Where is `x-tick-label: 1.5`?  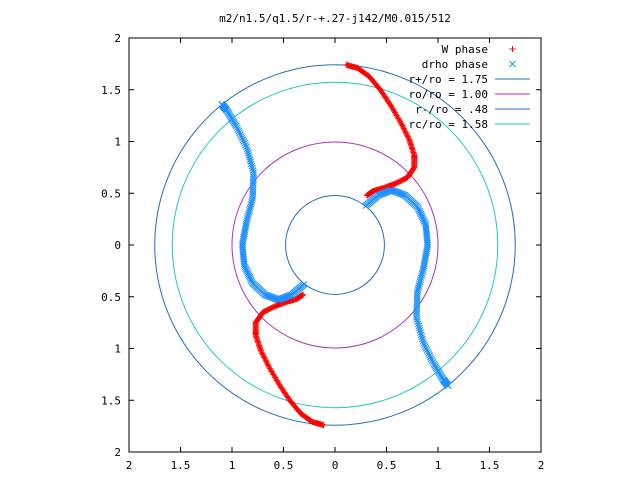
x-tick-label: 1.5 is located at coordinates (181, 465).